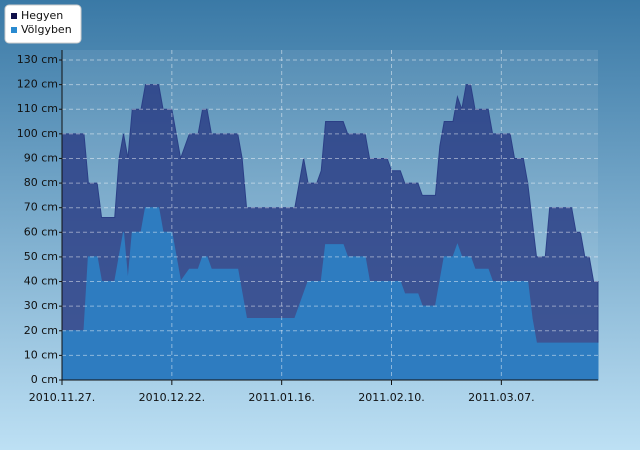  What do you see at coordinates (41, 281) in the screenshot?
I see `y-tick-label: 40 cm` at bounding box center [41, 281].